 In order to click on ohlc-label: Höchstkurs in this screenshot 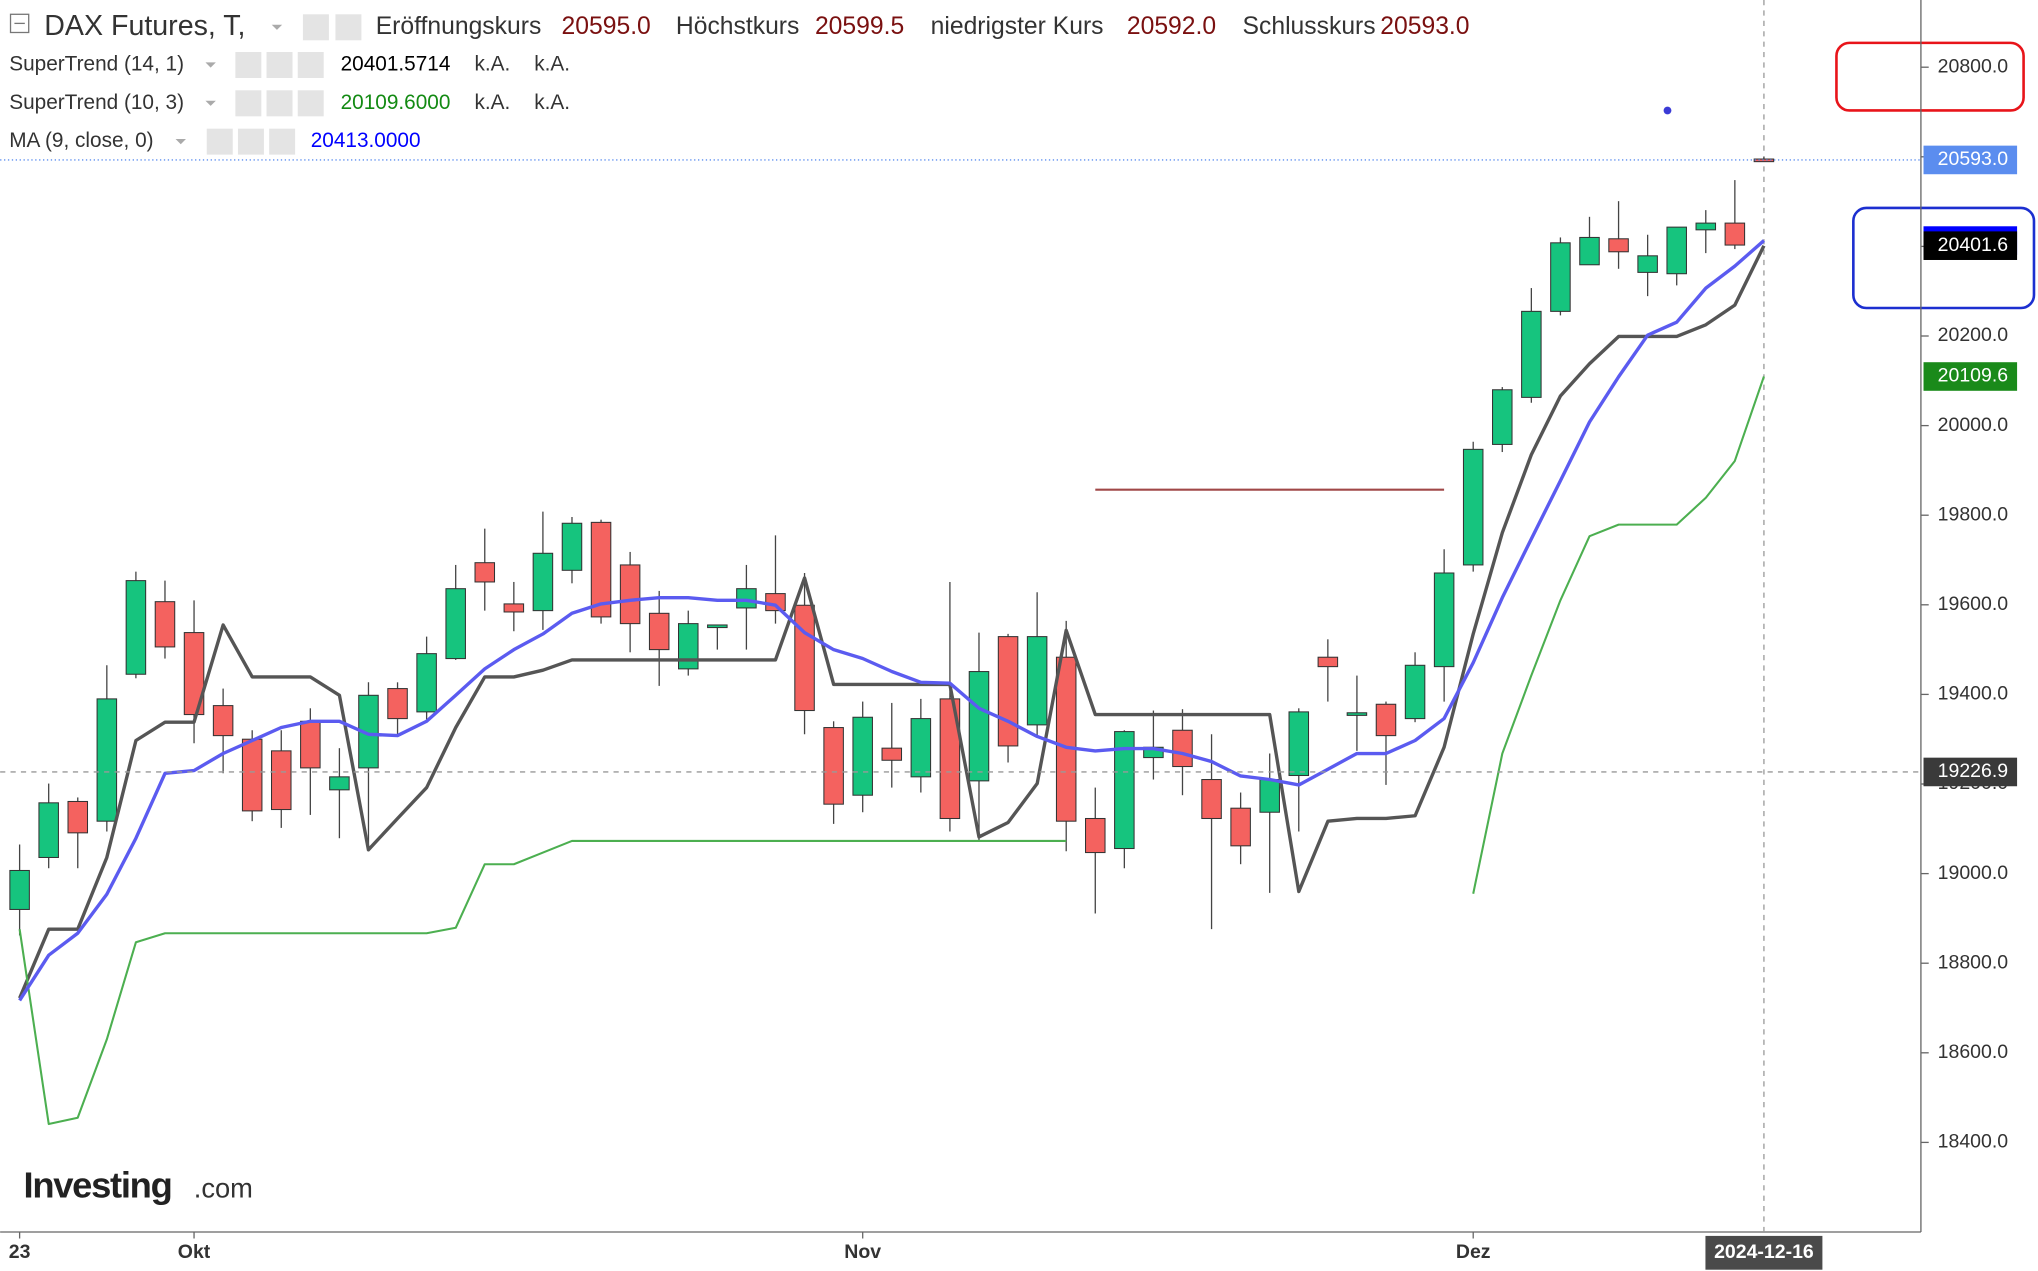, I will do `click(737, 26)`.